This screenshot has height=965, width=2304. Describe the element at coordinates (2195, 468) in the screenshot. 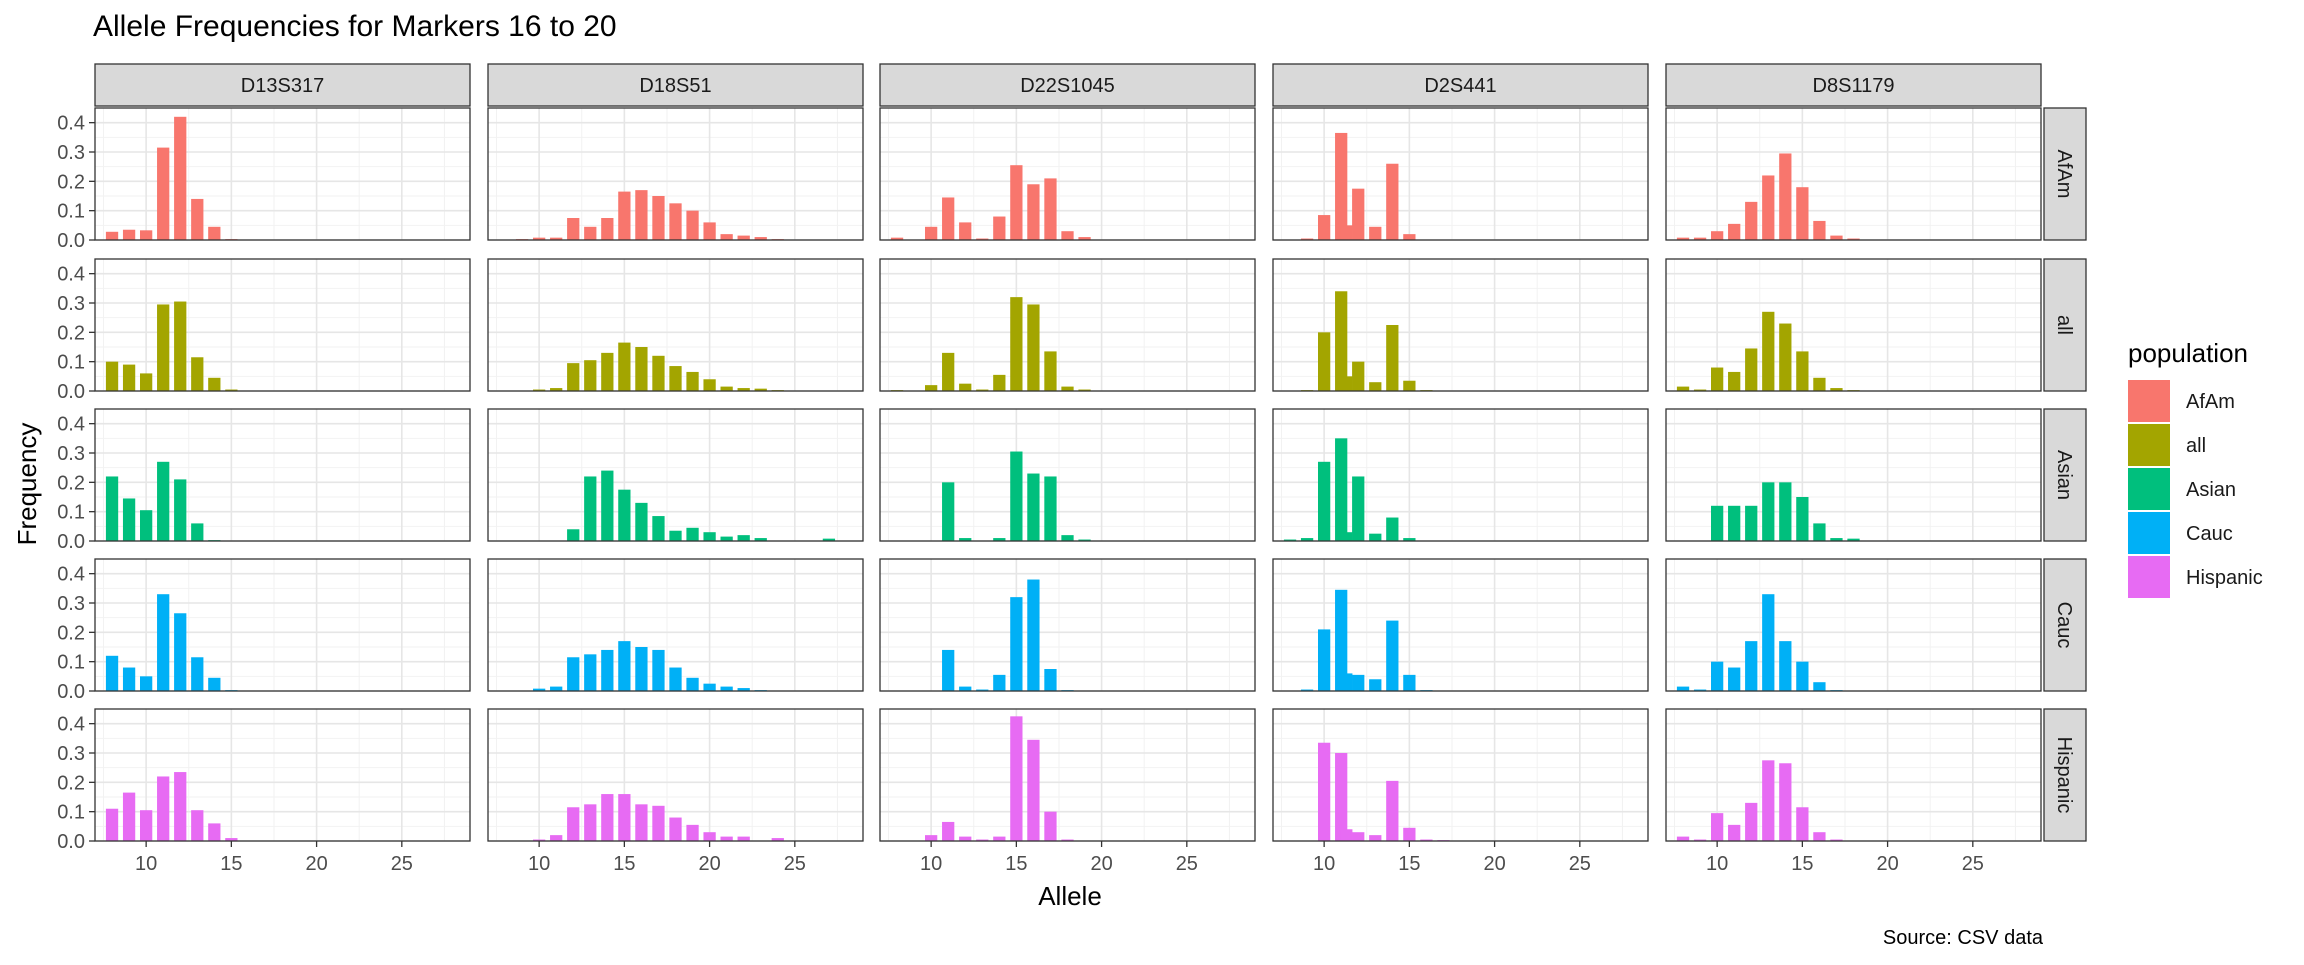

I see `legend: population AfAm all Asian Cauc Hispanic` at that location.